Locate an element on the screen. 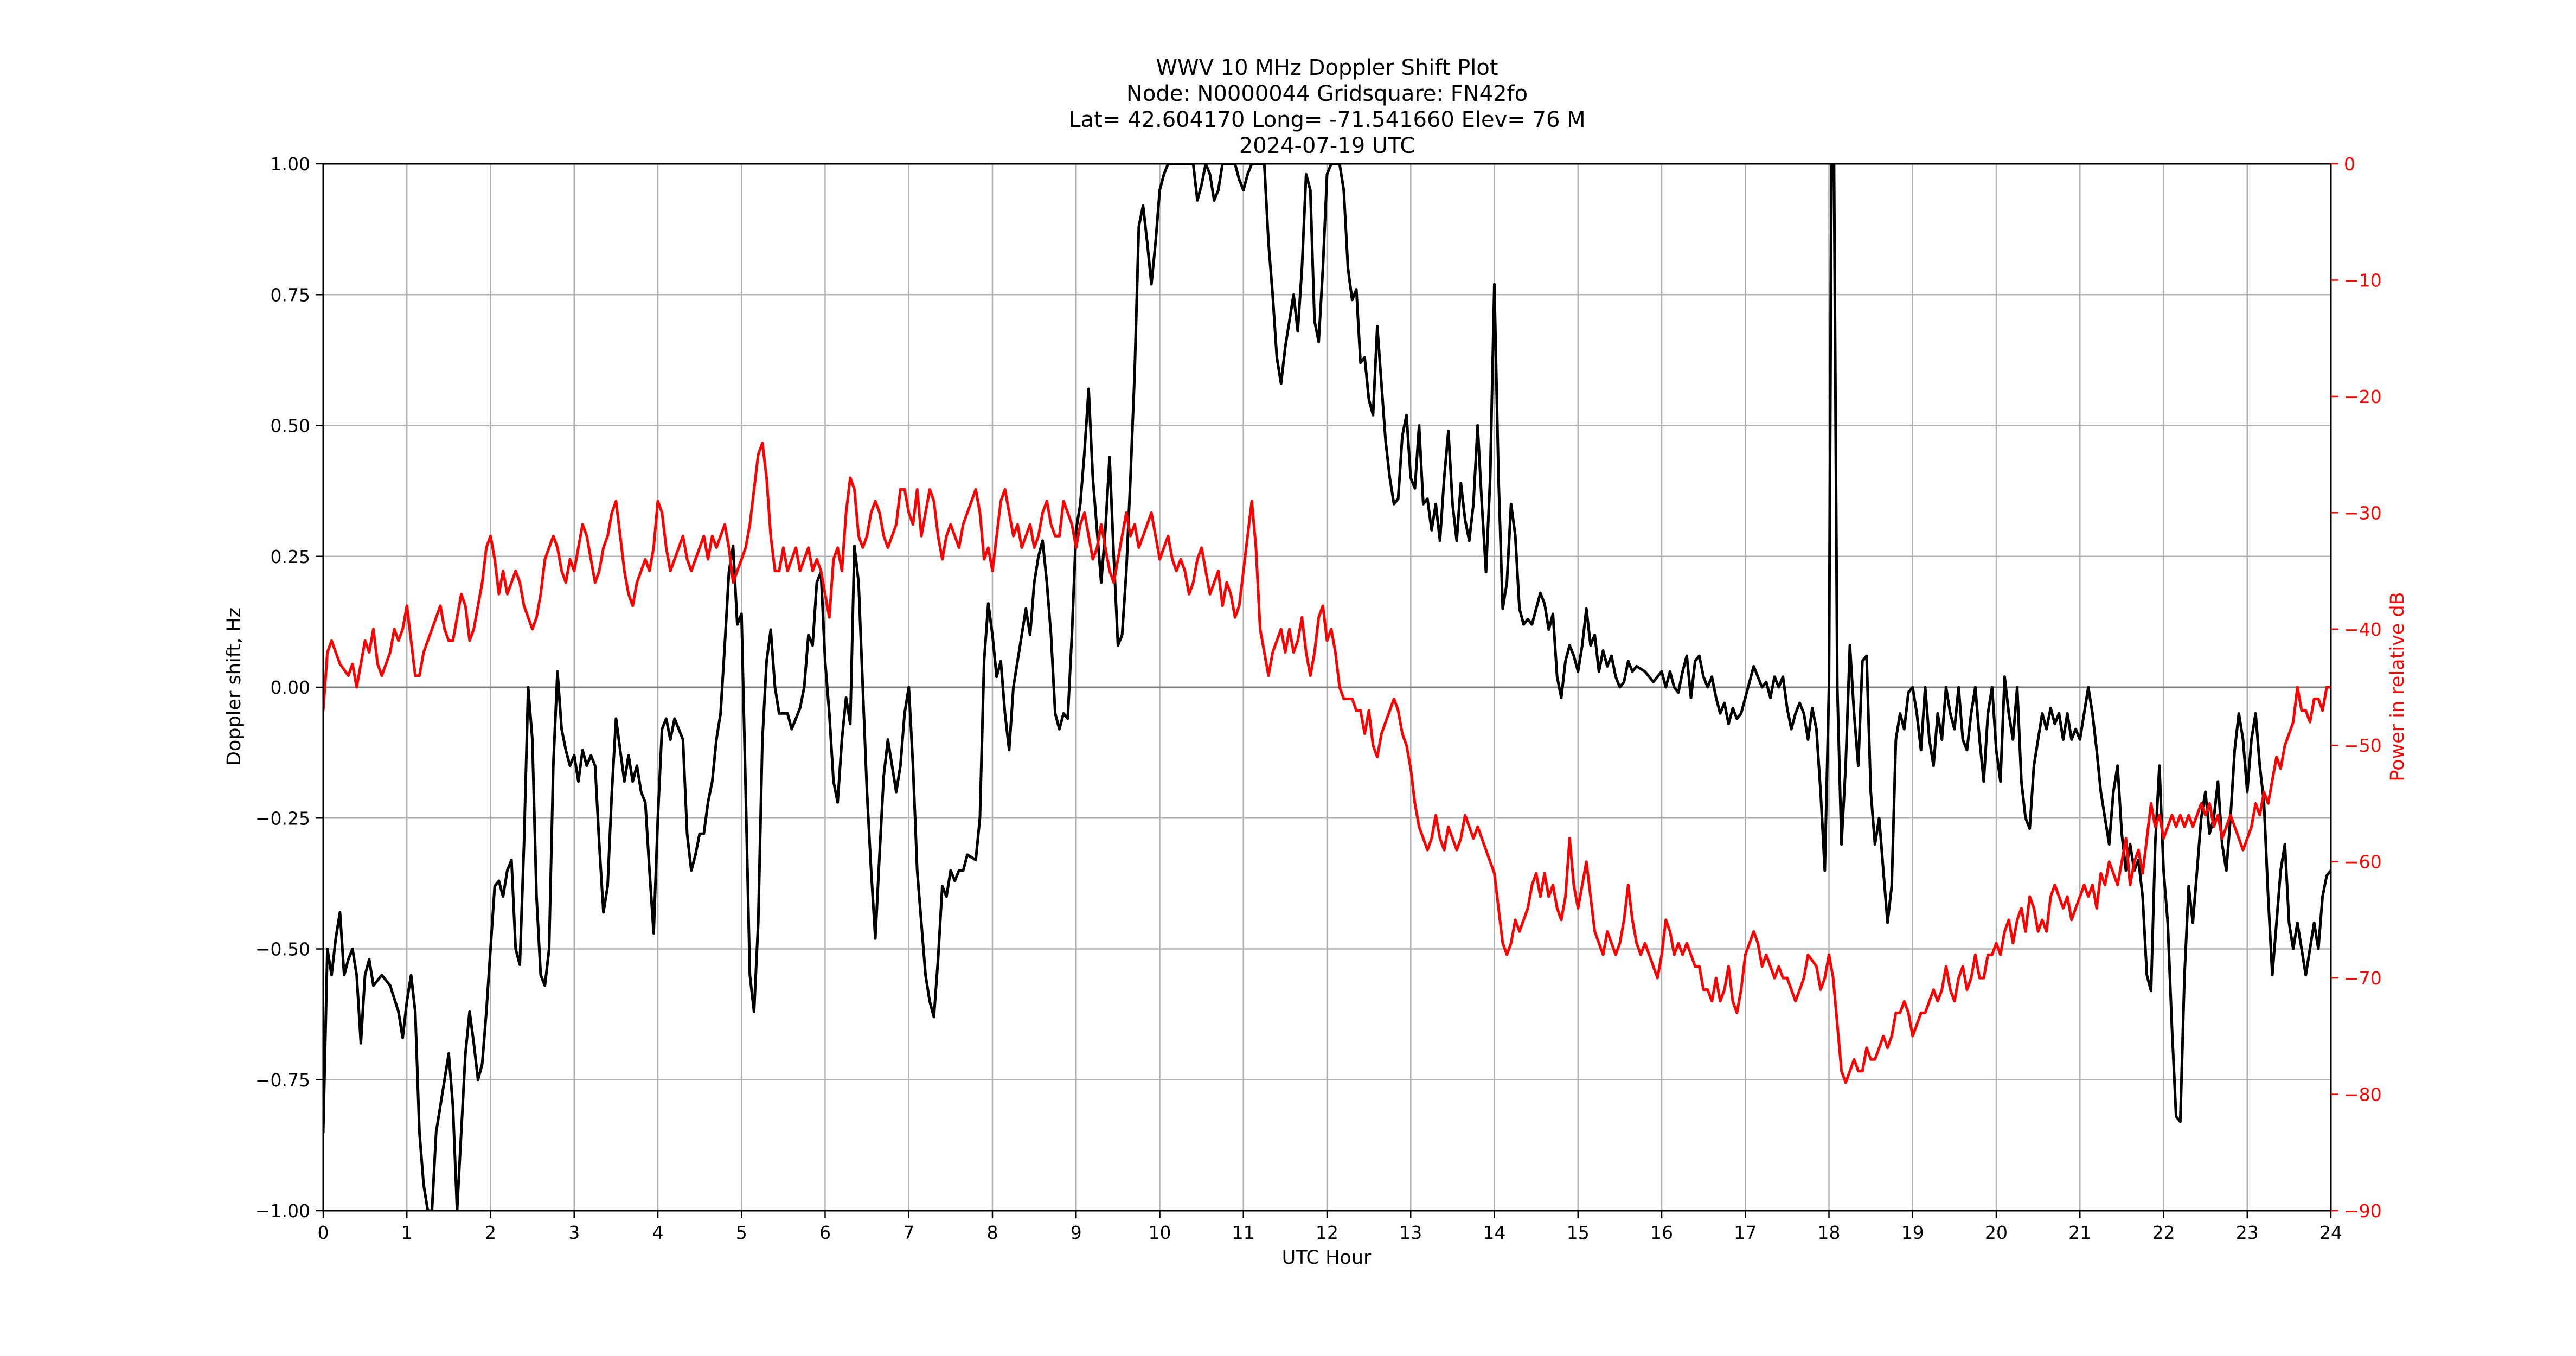 The width and height of the screenshot is (2576, 1356). x-tick-label: 21 is located at coordinates (2079, 1232).